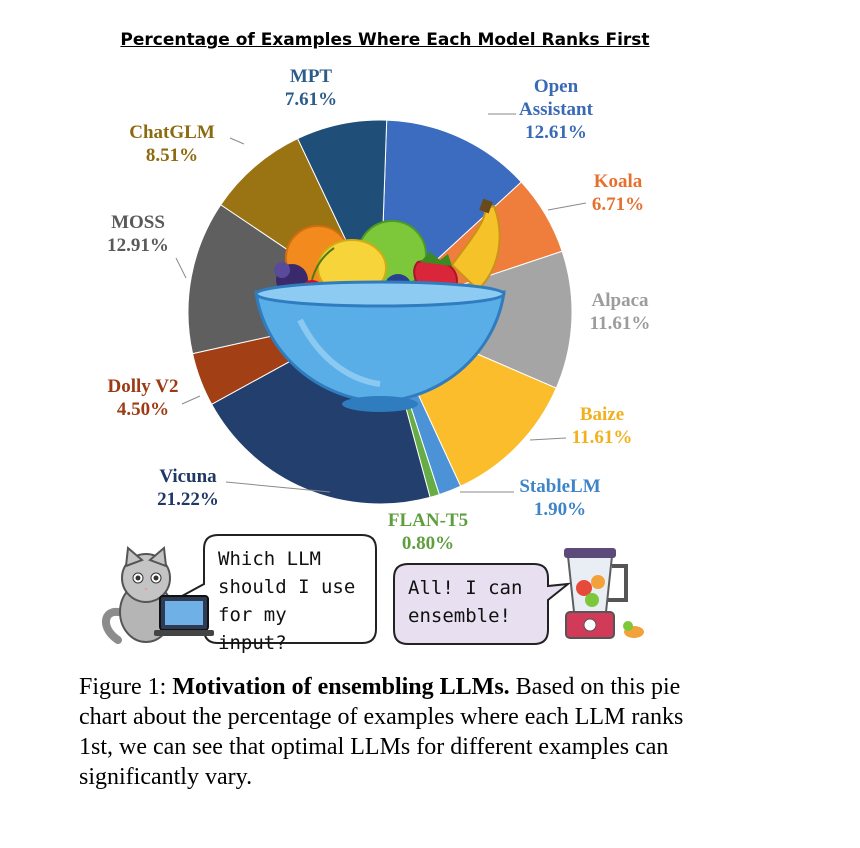 This screenshot has height=848, width=860. Describe the element at coordinates (556, 109) in the screenshot. I see `pie-name-label-open-assistant: Assistant` at that location.